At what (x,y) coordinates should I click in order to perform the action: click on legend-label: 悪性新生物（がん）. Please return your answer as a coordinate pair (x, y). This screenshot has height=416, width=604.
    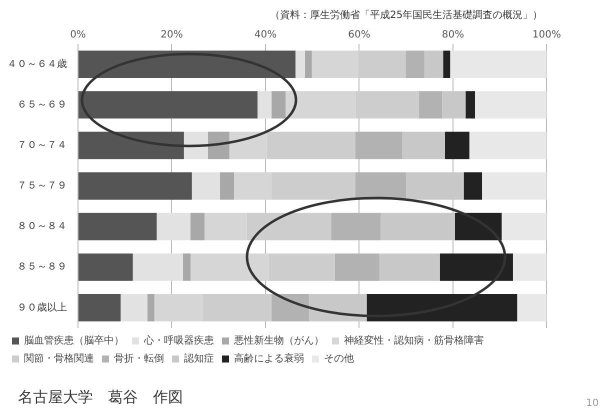
    Looking at the image, I should click on (278, 340).